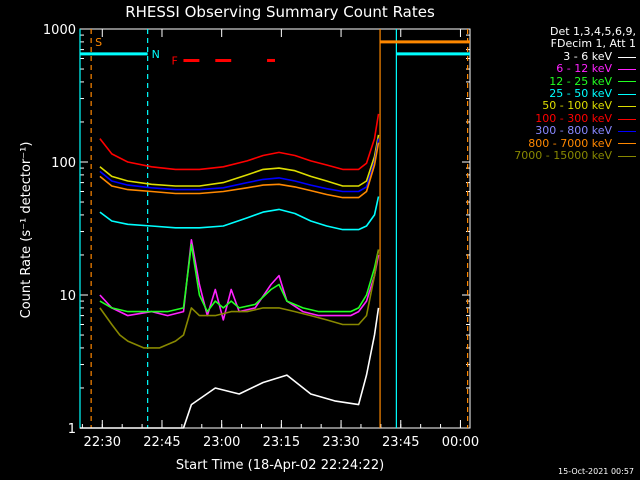 Image resolution: width=640 pixels, height=480 pixels. What do you see at coordinates (577, 106) in the screenshot?
I see `legend-label: 50 - 100 keV` at bounding box center [577, 106].